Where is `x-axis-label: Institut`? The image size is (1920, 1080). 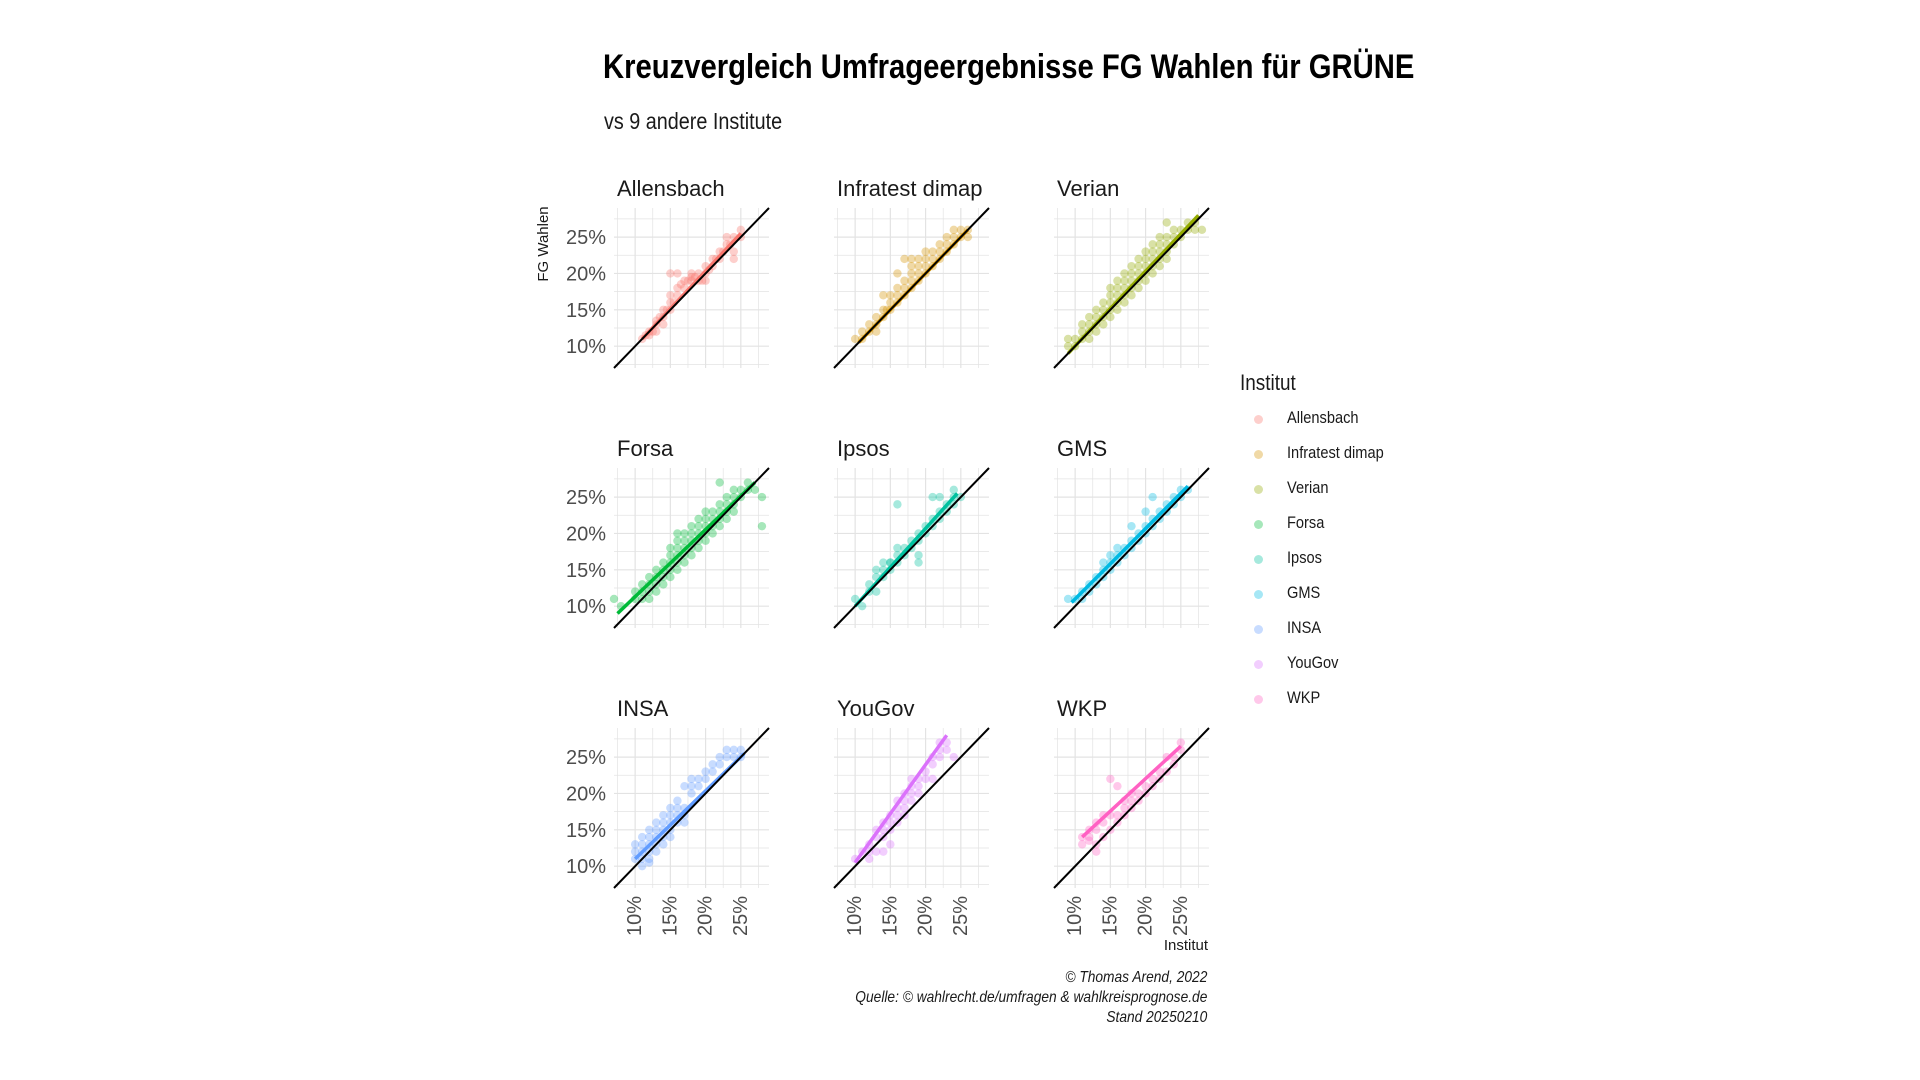 x-axis-label: Institut is located at coordinates (1186, 945).